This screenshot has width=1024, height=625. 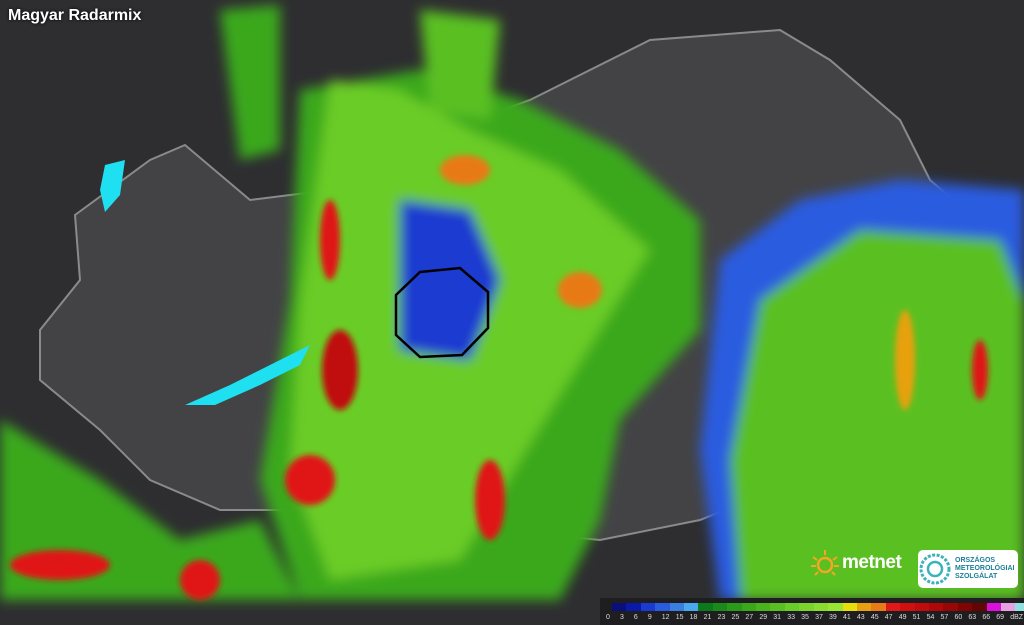 I want to click on budapest-circle, so click(x=442, y=312).